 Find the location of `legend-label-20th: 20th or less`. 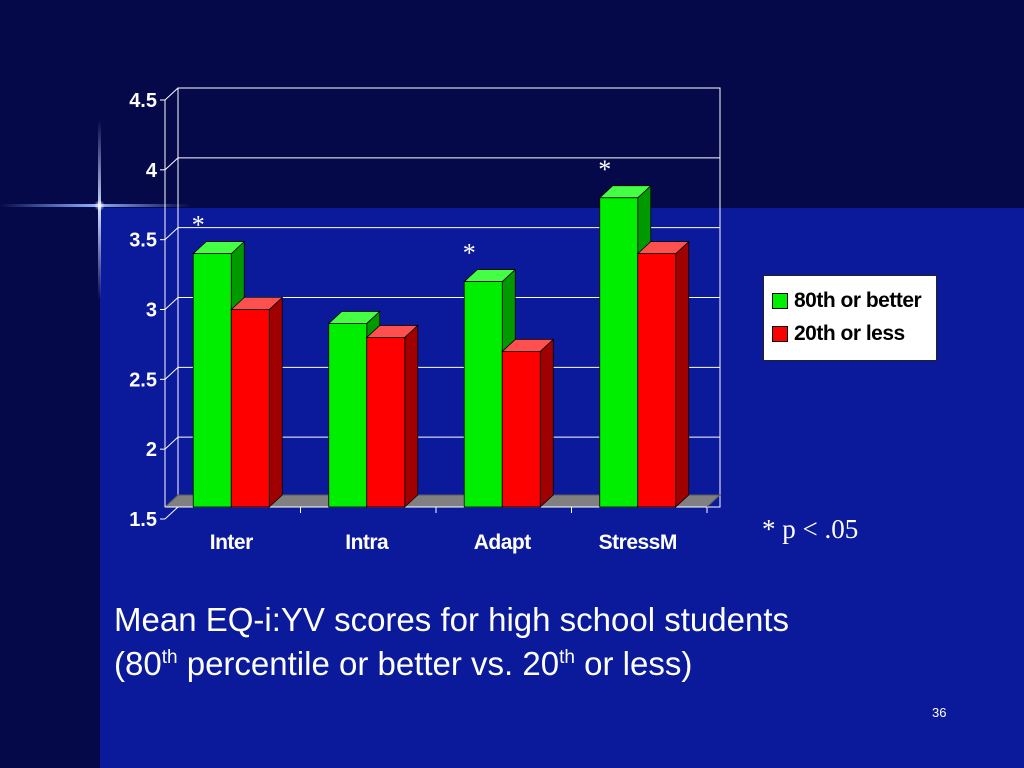

legend-label-20th: 20th or less is located at coordinates (849, 333).